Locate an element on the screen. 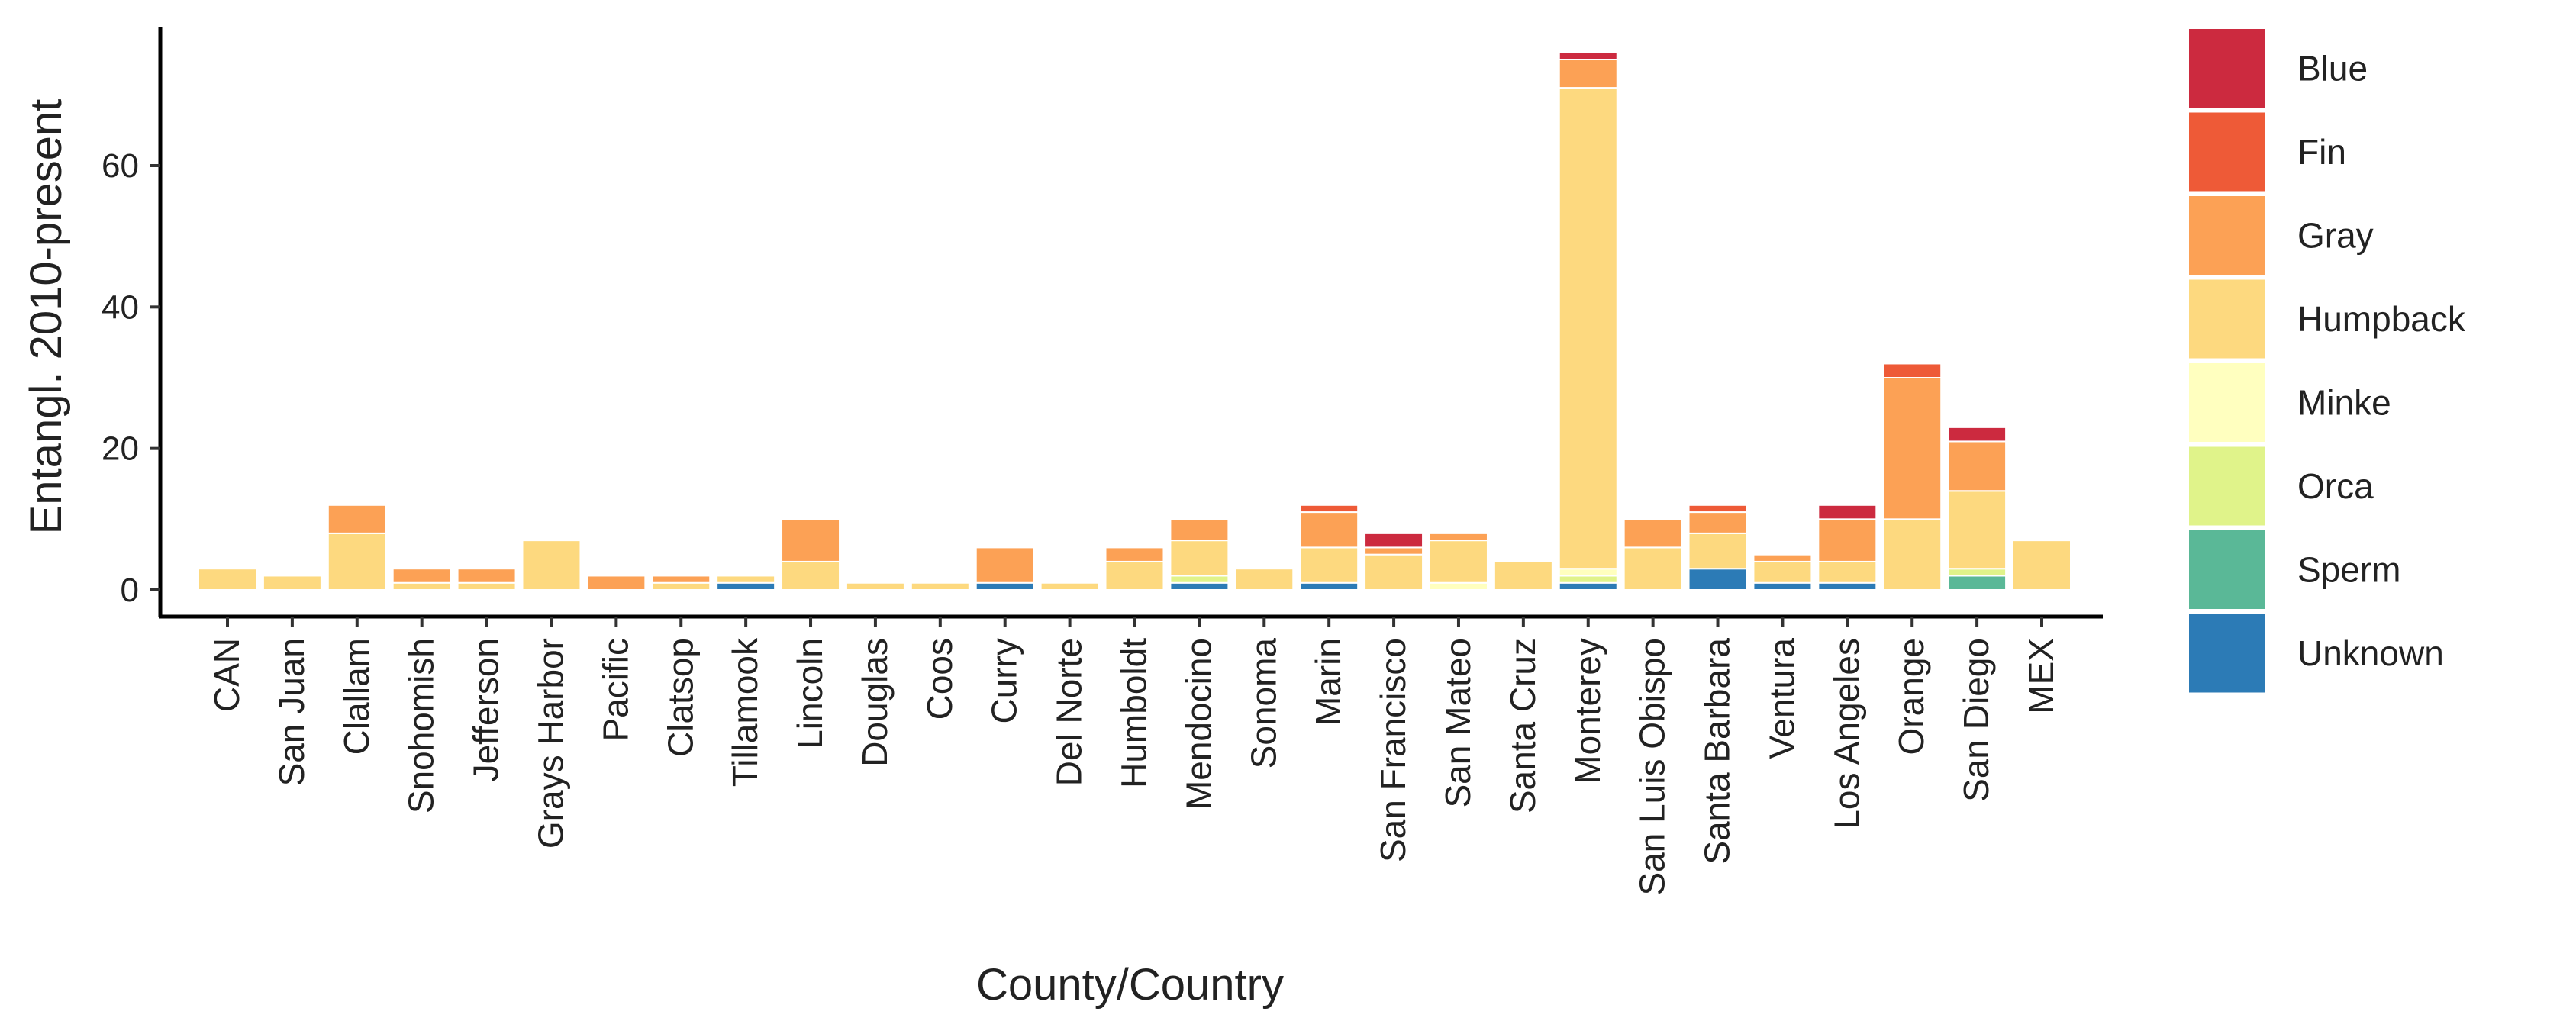 The width and height of the screenshot is (2576, 1034). x-tick-label: CAN is located at coordinates (227, 675).